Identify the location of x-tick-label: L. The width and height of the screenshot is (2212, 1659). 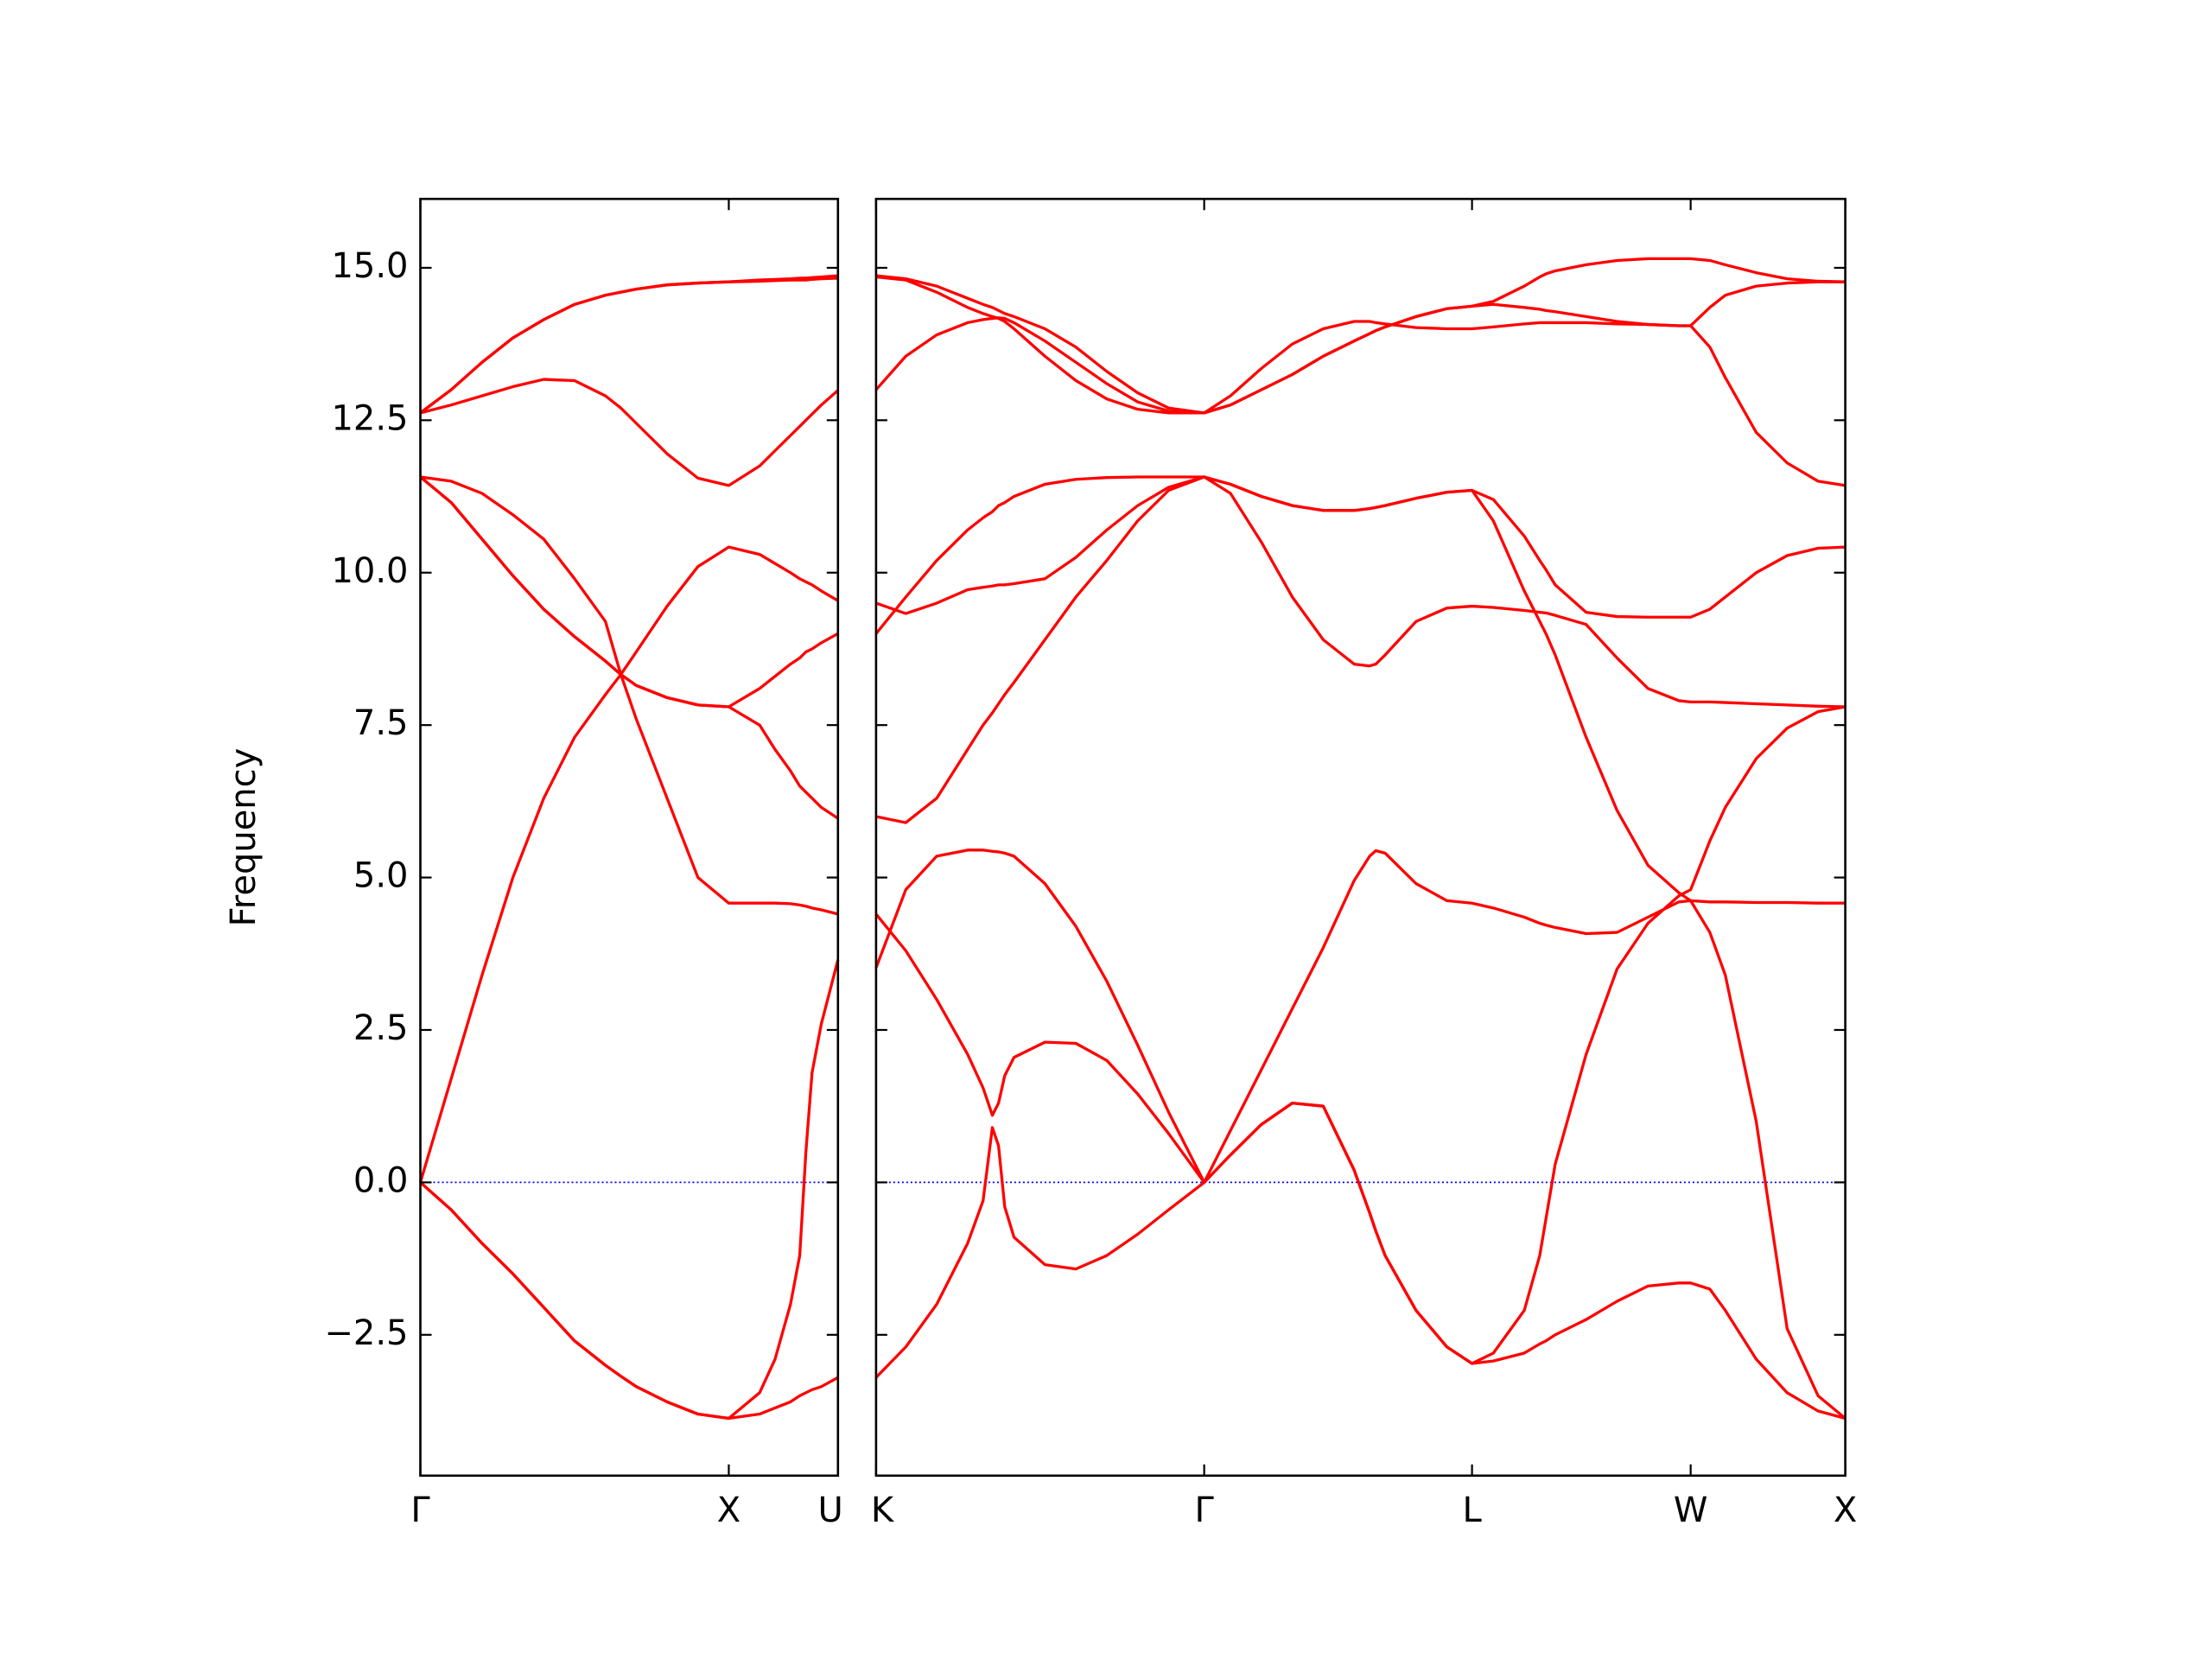
(1472, 1510).